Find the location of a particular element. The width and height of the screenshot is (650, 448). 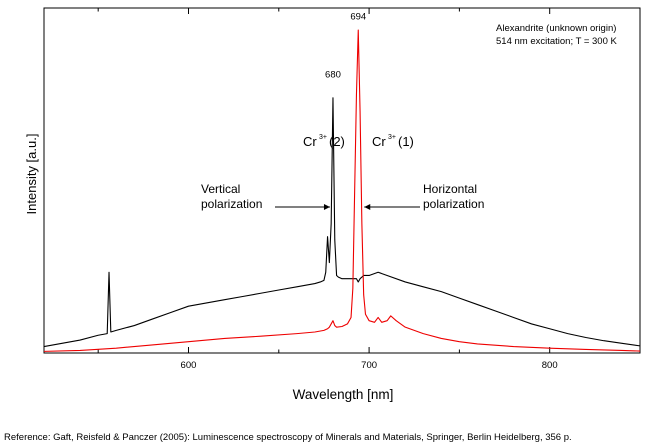

y-axis-label: Intensity [a.u.] is located at coordinates (31, 174).